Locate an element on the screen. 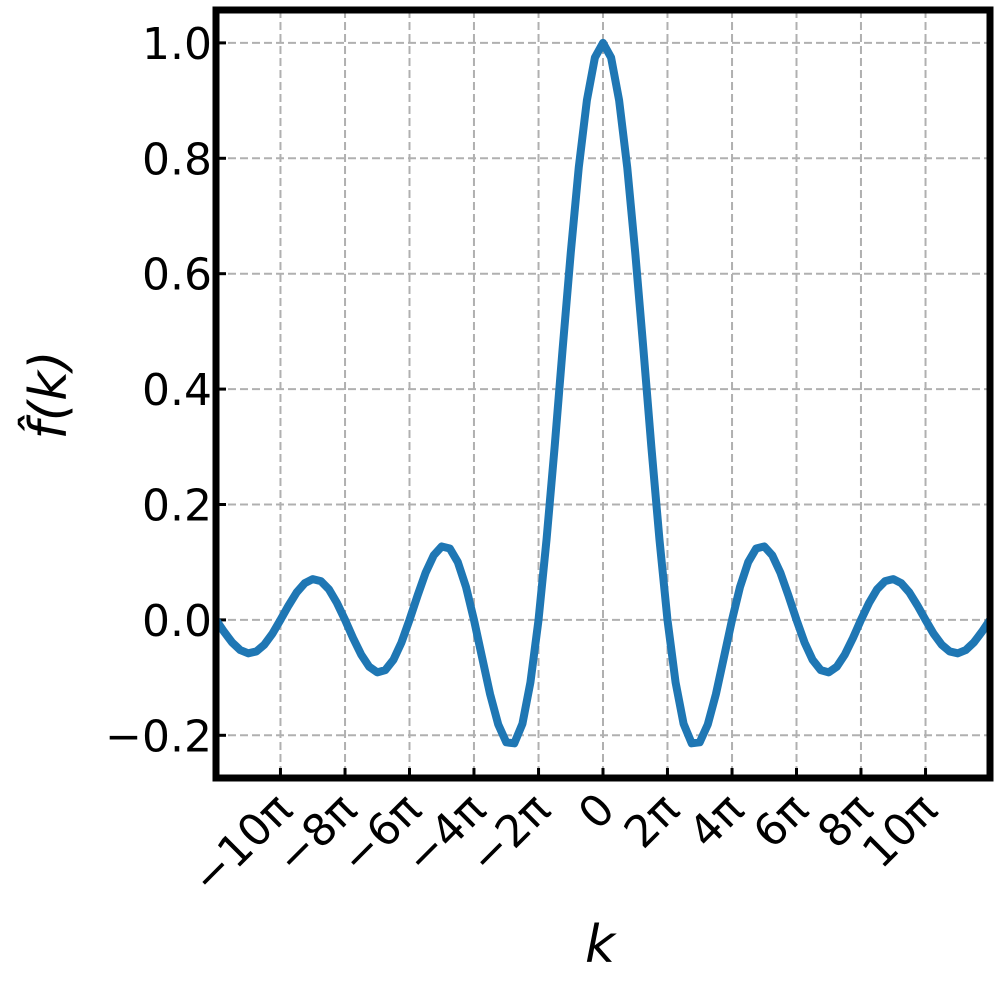 The width and height of the screenshot is (1001, 988). x-tick-label: 2π is located at coordinates (652, 821).